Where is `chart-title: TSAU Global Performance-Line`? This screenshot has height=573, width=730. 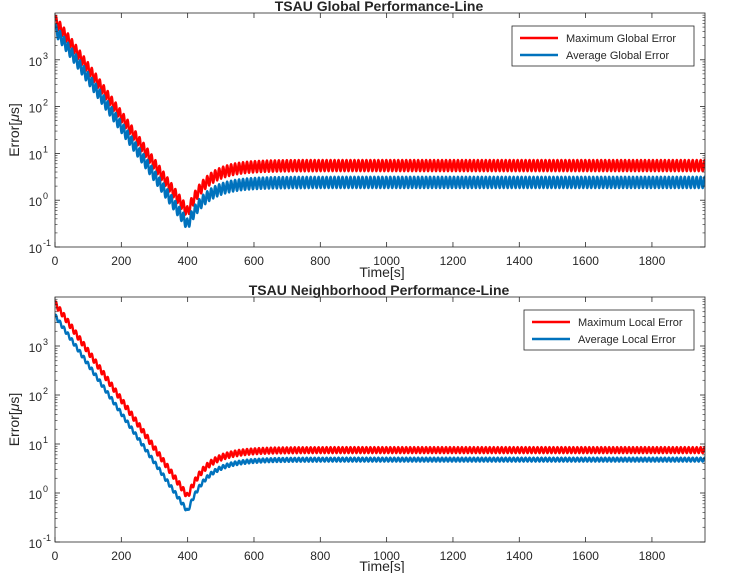 chart-title: TSAU Global Performance-Line is located at coordinates (379, 7).